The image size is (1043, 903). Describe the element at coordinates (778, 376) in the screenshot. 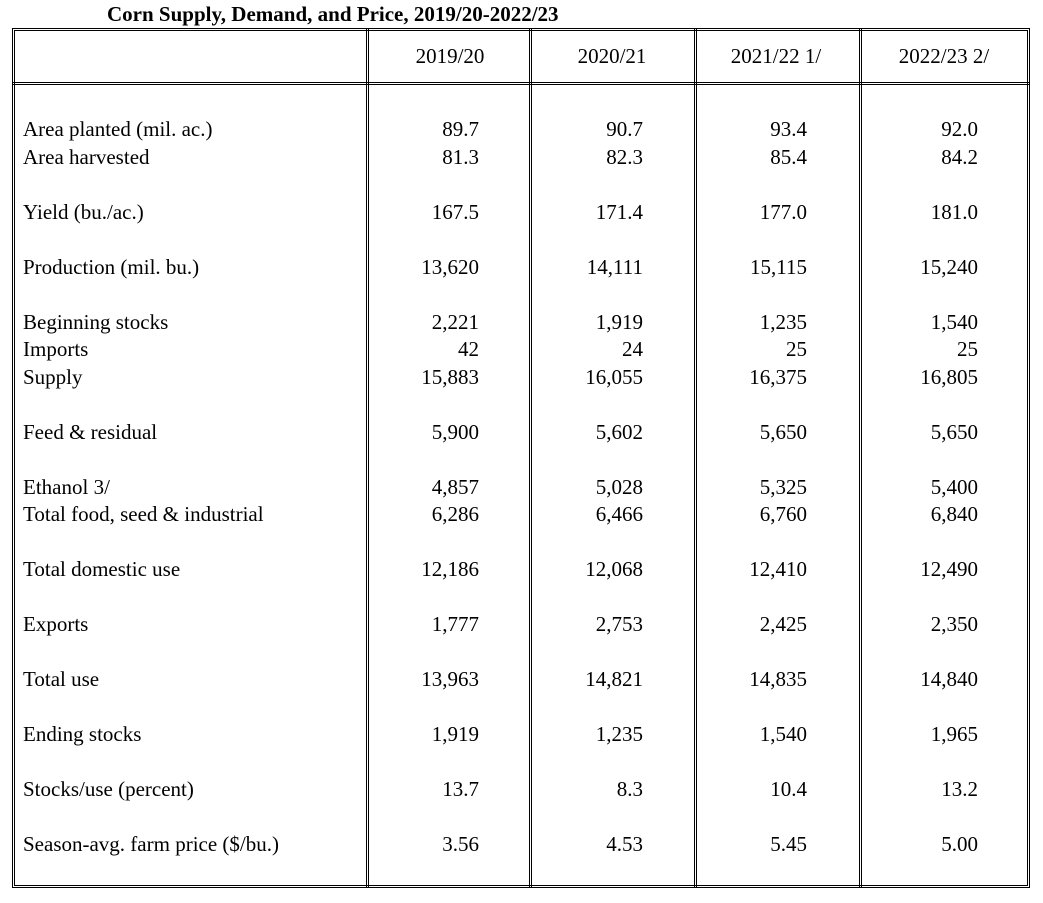

I see `cell-value: 16,375` at that location.